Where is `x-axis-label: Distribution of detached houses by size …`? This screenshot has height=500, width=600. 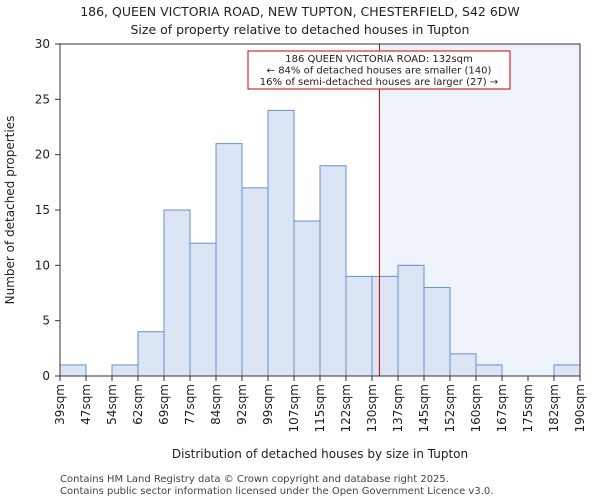 x-axis-label: Distribution of detached houses by size … is located at coordinates (320, 454).